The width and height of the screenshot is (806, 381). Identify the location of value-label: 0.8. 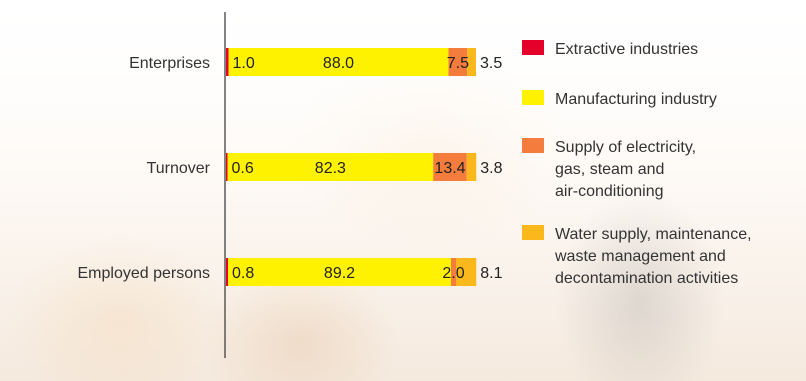
(243, 273).